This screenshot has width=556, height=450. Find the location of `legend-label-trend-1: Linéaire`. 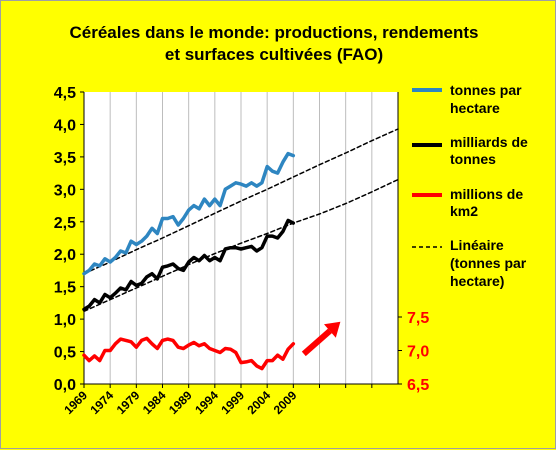

legend-label-trend-1: Linéaire is located at coordinates (477, 245).